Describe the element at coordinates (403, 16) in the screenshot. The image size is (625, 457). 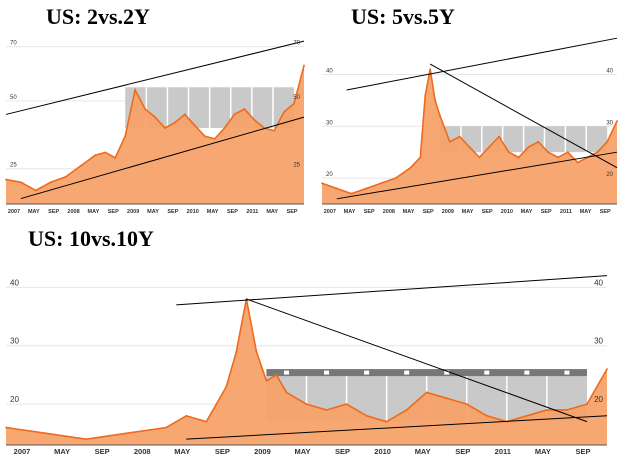
I see `chart-title: US: 5vs.5Y` at that location.